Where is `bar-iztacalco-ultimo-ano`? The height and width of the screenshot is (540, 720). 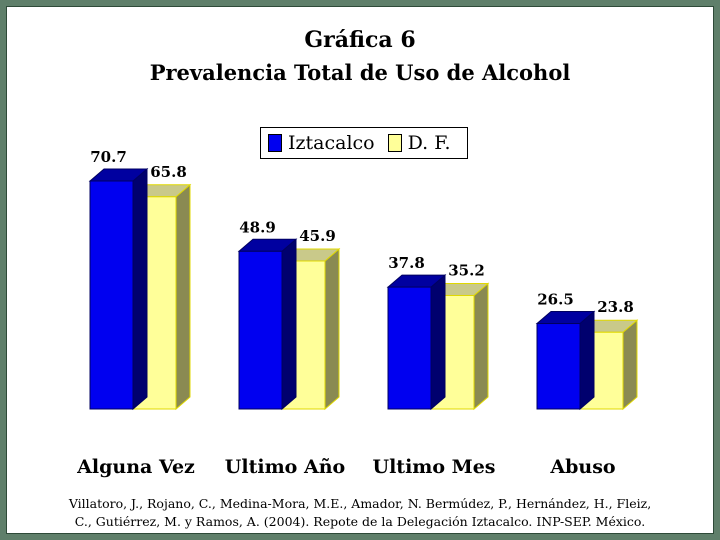
bar-iztacalco-ultimo-ano is located at coordinates (260, 330).